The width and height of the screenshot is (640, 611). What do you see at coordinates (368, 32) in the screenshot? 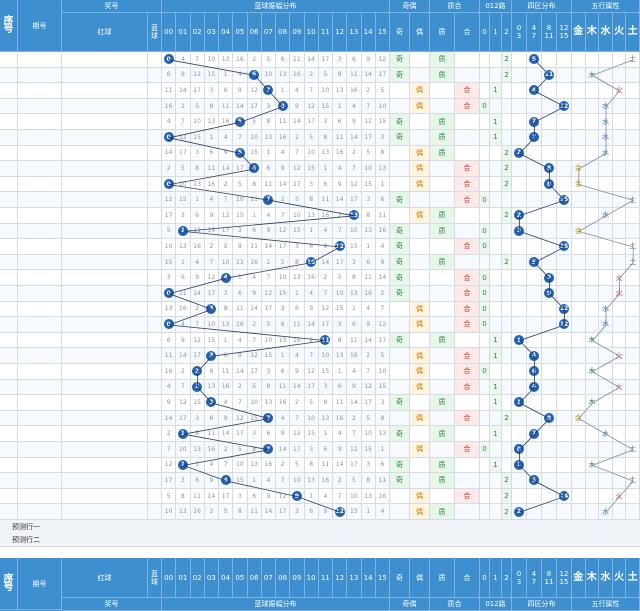
I see `amp-col-14: 14` at bounding box center [368, 32].